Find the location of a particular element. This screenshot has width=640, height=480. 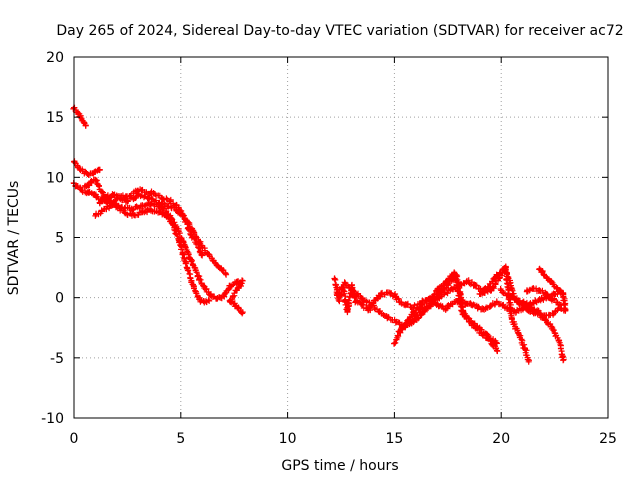

x-axis-label: GPS time / hours is located at coordinates (339, 466).